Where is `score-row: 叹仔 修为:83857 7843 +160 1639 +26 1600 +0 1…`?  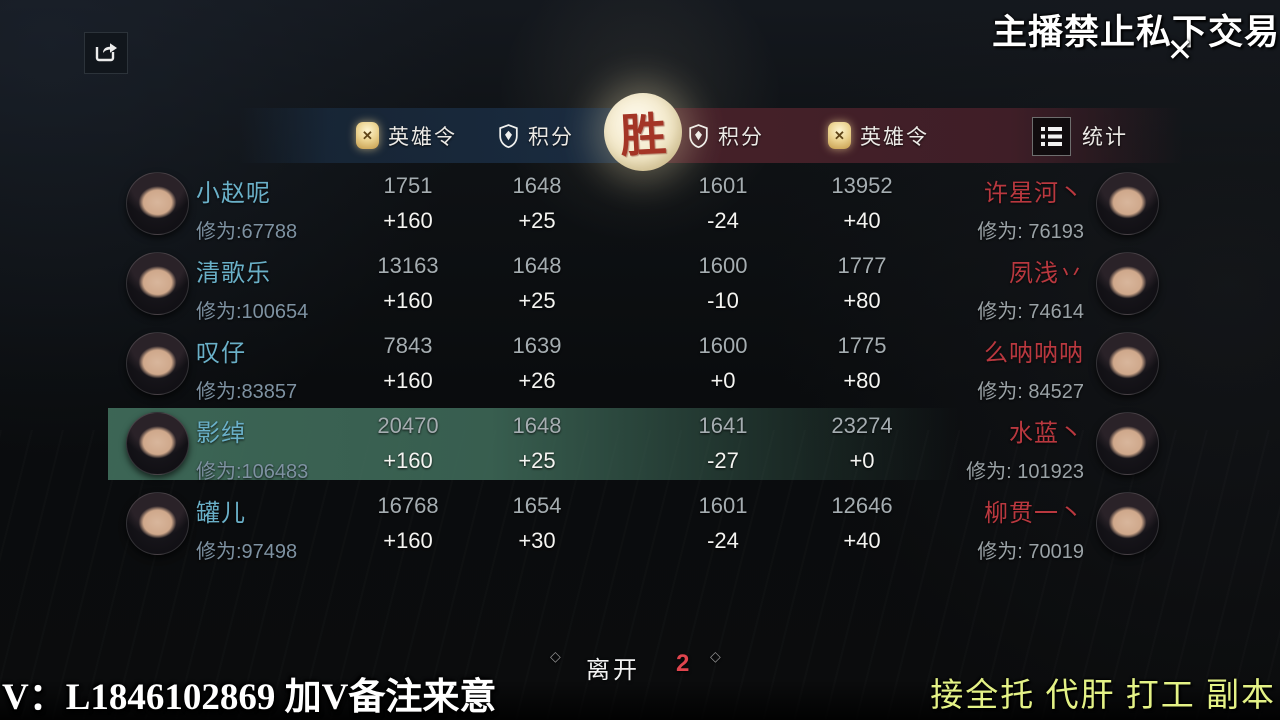
score-row: 叹仔 修为:83857 7843 +160 1639 +26 1600 +0 1… is located at coordinates (640, 365).